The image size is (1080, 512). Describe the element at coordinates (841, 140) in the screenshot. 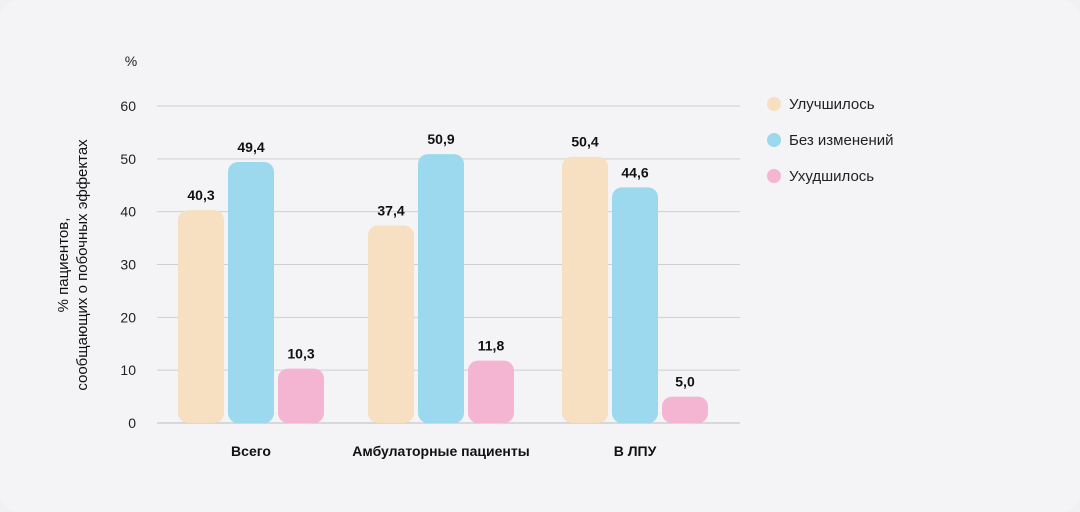

I see `legend-label: Без изменений` at that location.